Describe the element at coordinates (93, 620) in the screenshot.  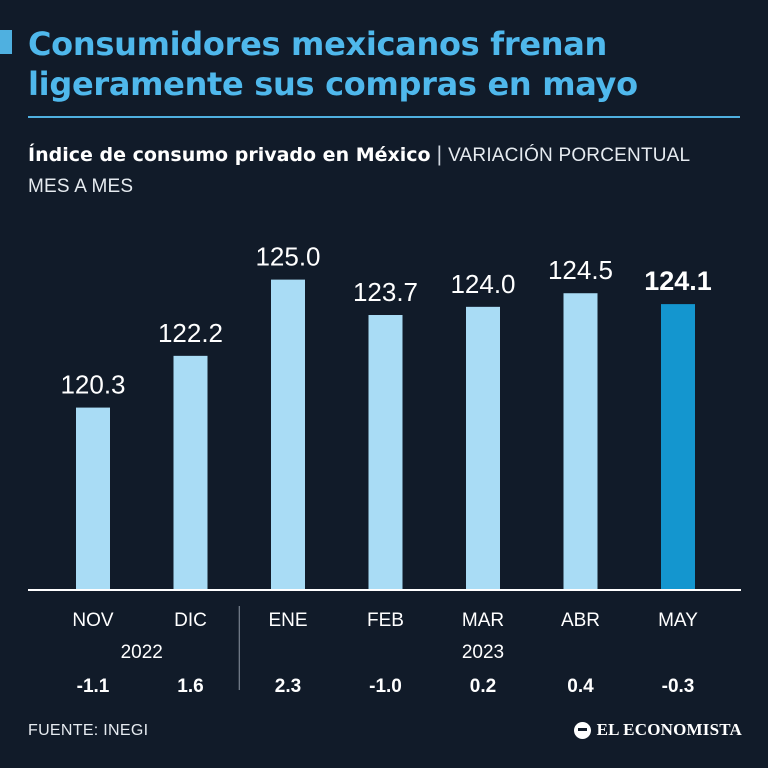
I see `x-tick-label: NOV` at that location.